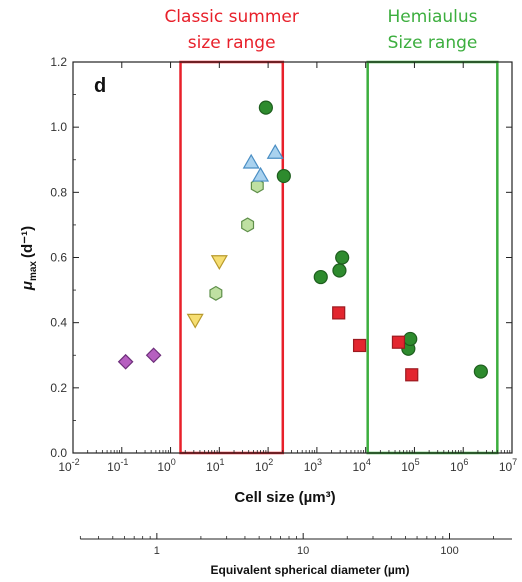  Describe the element at coordinates (58, 258) in the screenshot. I see `y-tick-label: 0.6` at that location.